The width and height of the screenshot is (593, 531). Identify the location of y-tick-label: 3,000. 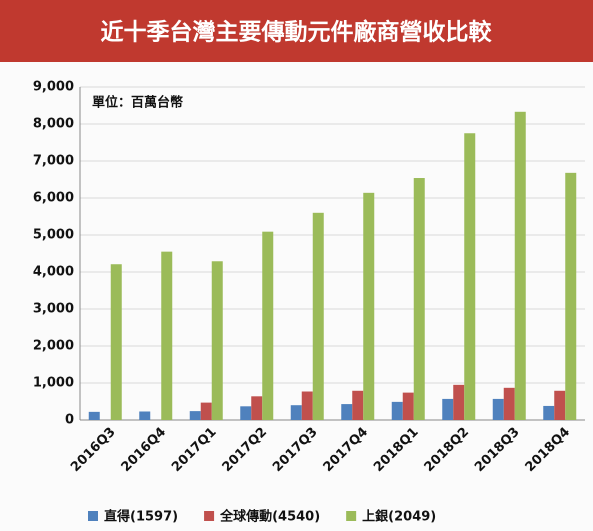
(53, 309).